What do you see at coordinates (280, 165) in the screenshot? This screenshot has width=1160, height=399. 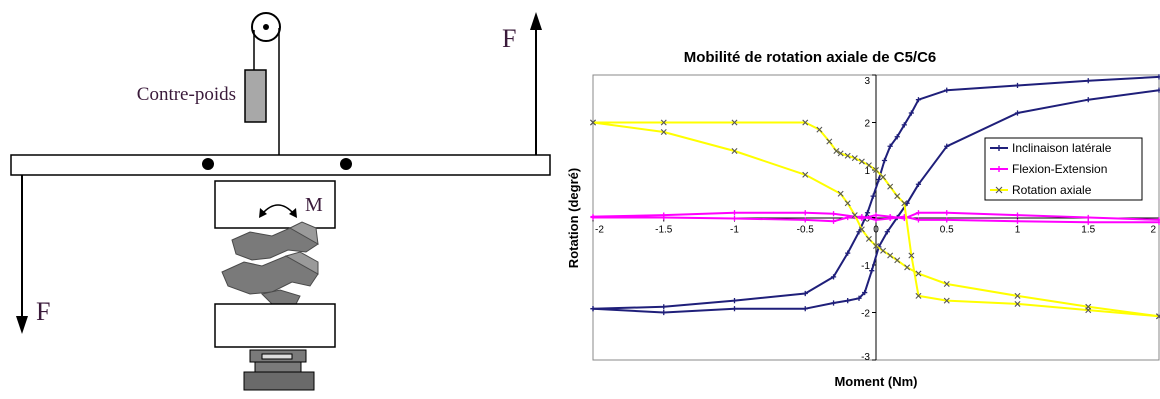 I see `loading-beam` at bounding box center [280, 165].